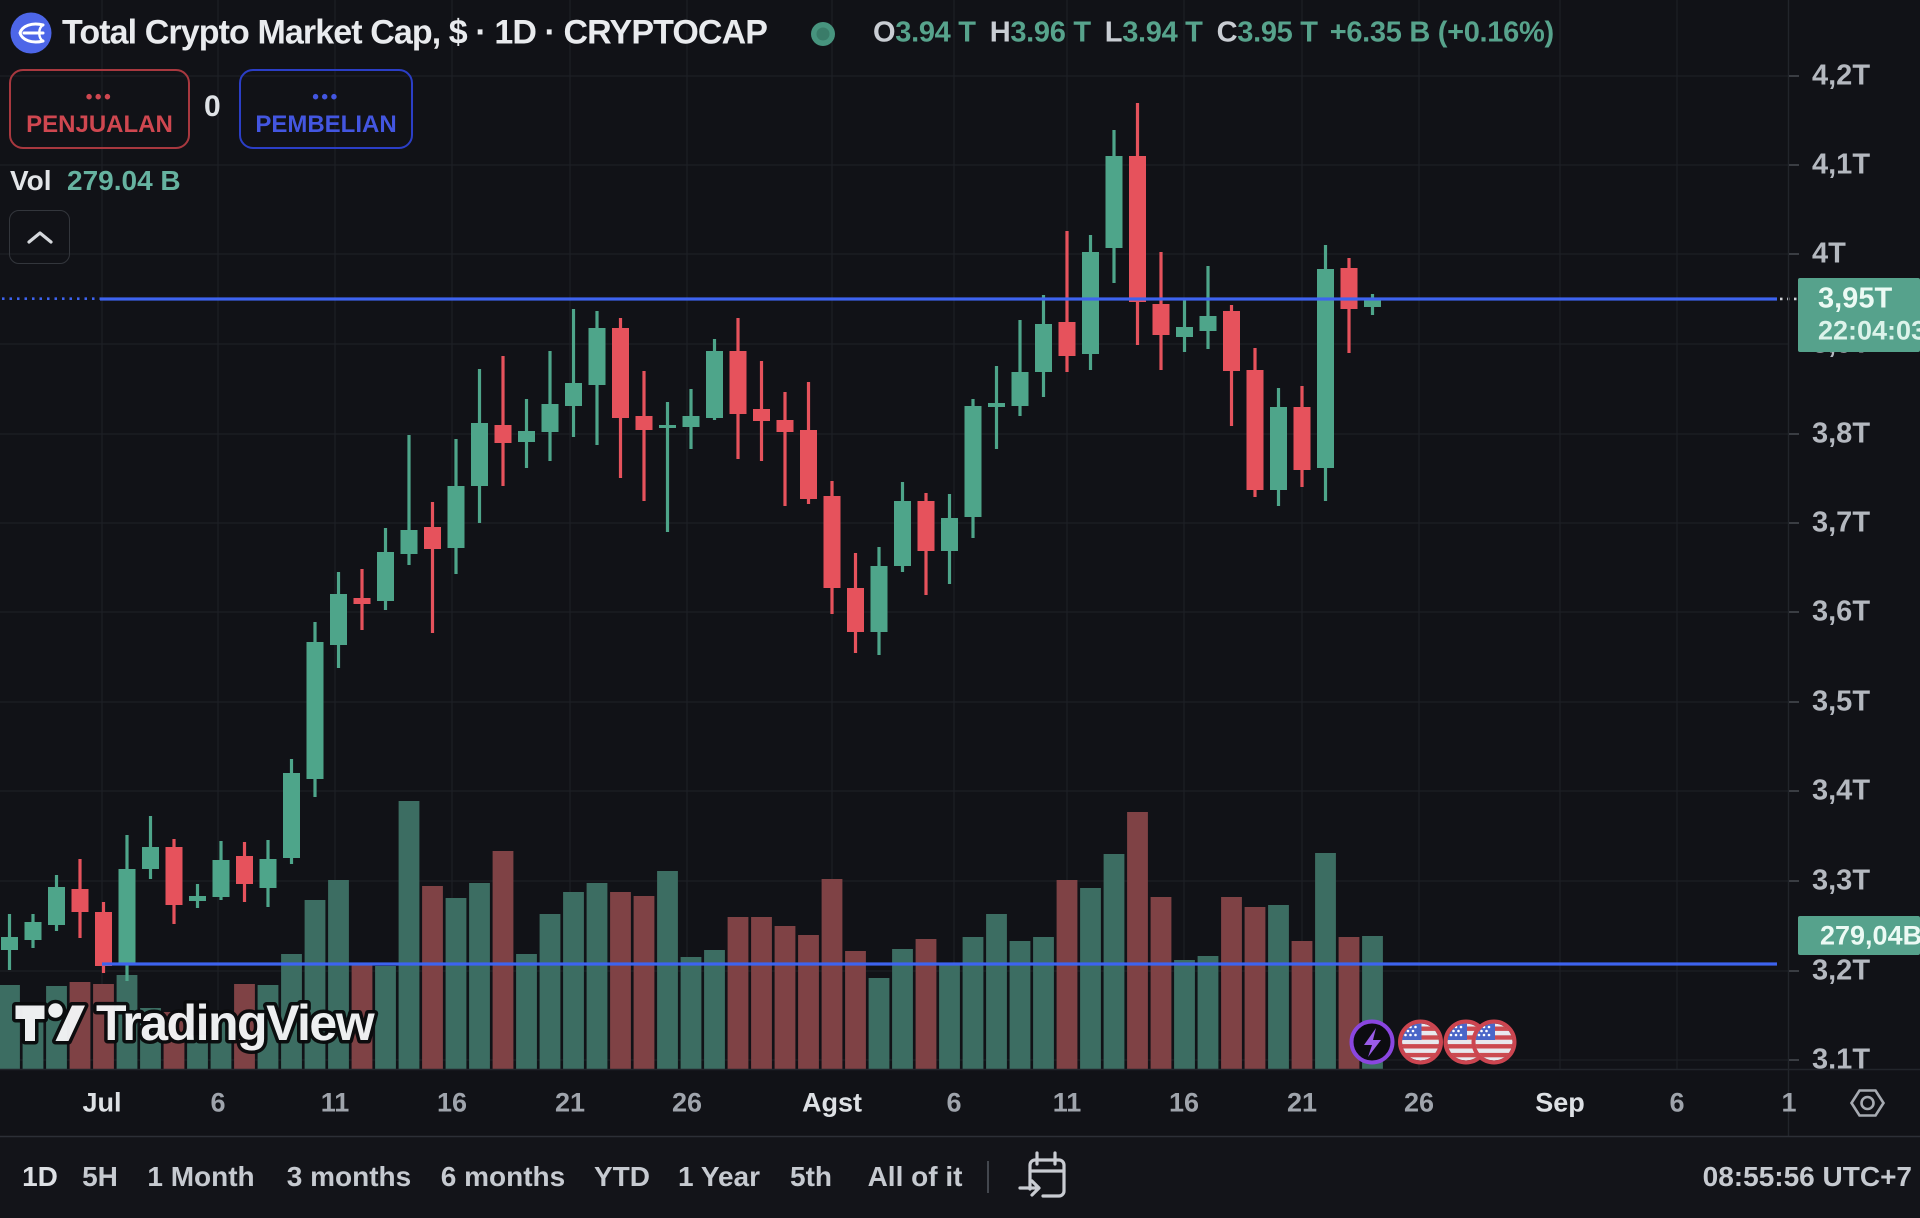  Describe the element at coordinates (235, 1023) in the screenshot. I see `svg-text: TradingView` at that location.